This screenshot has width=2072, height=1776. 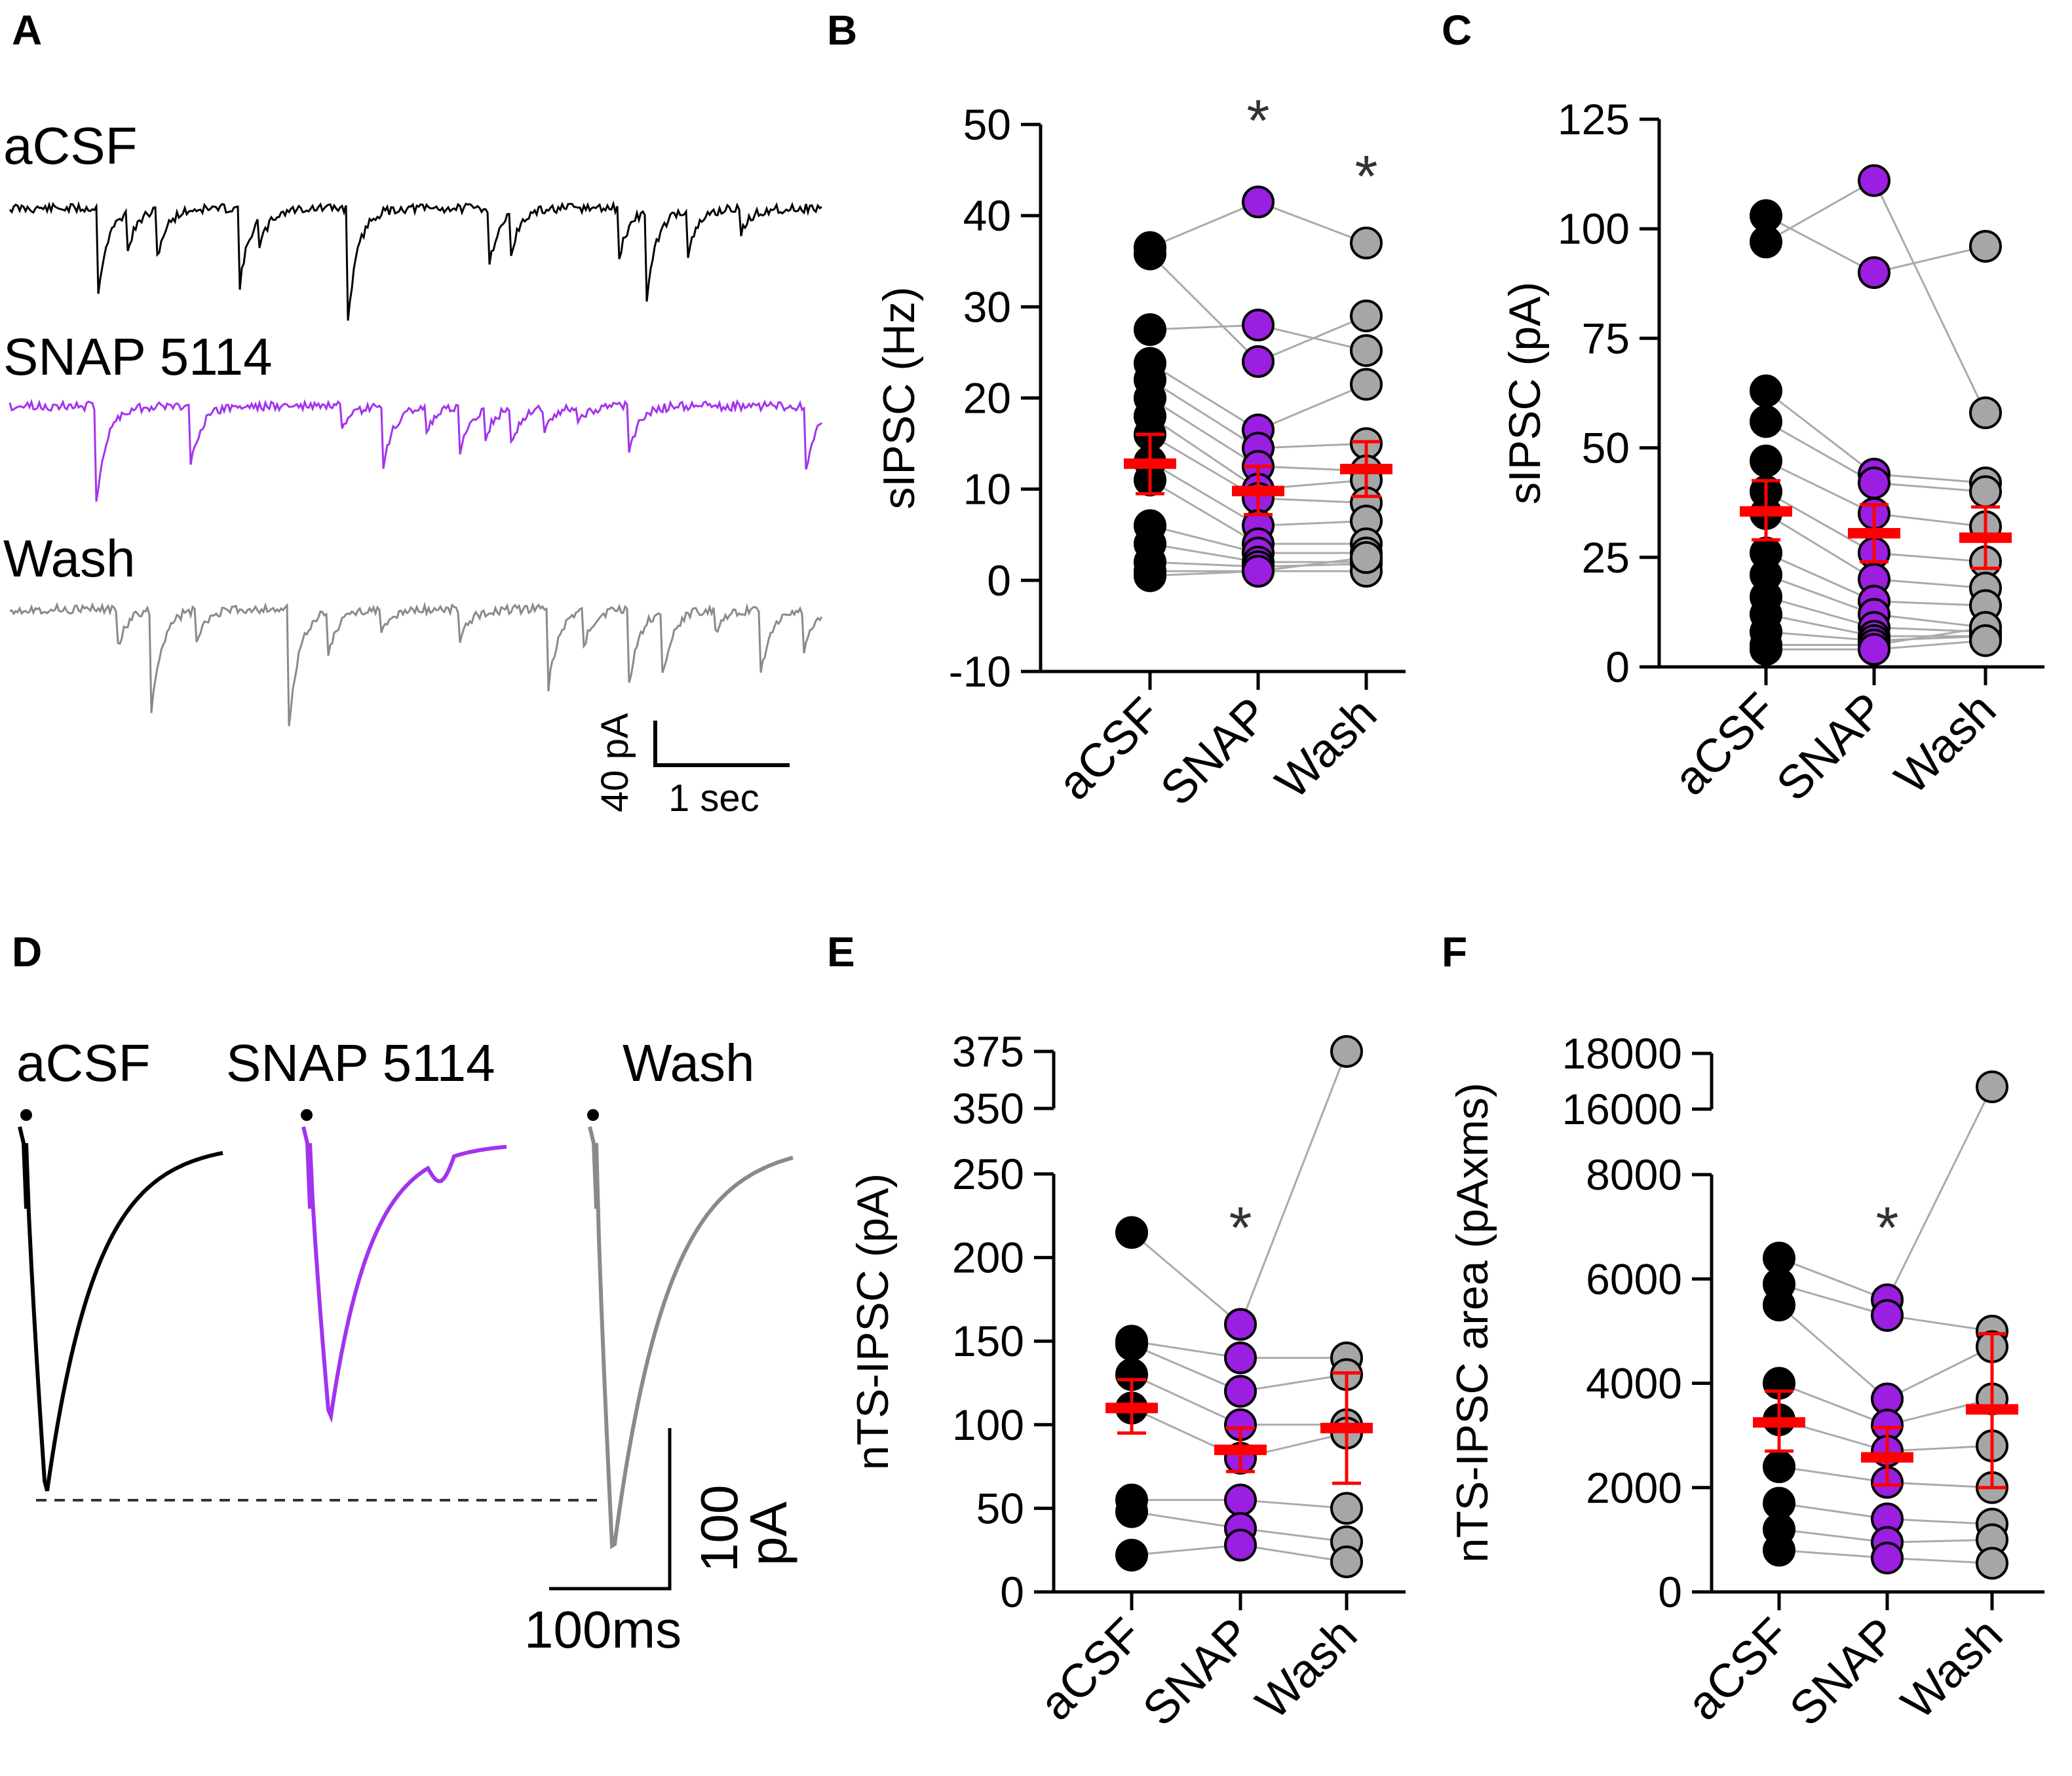 I want to click on panel-d-traces: aCSF SNAP 5114 Wash 100 pA 100ms, so click(x=406, y=1346).